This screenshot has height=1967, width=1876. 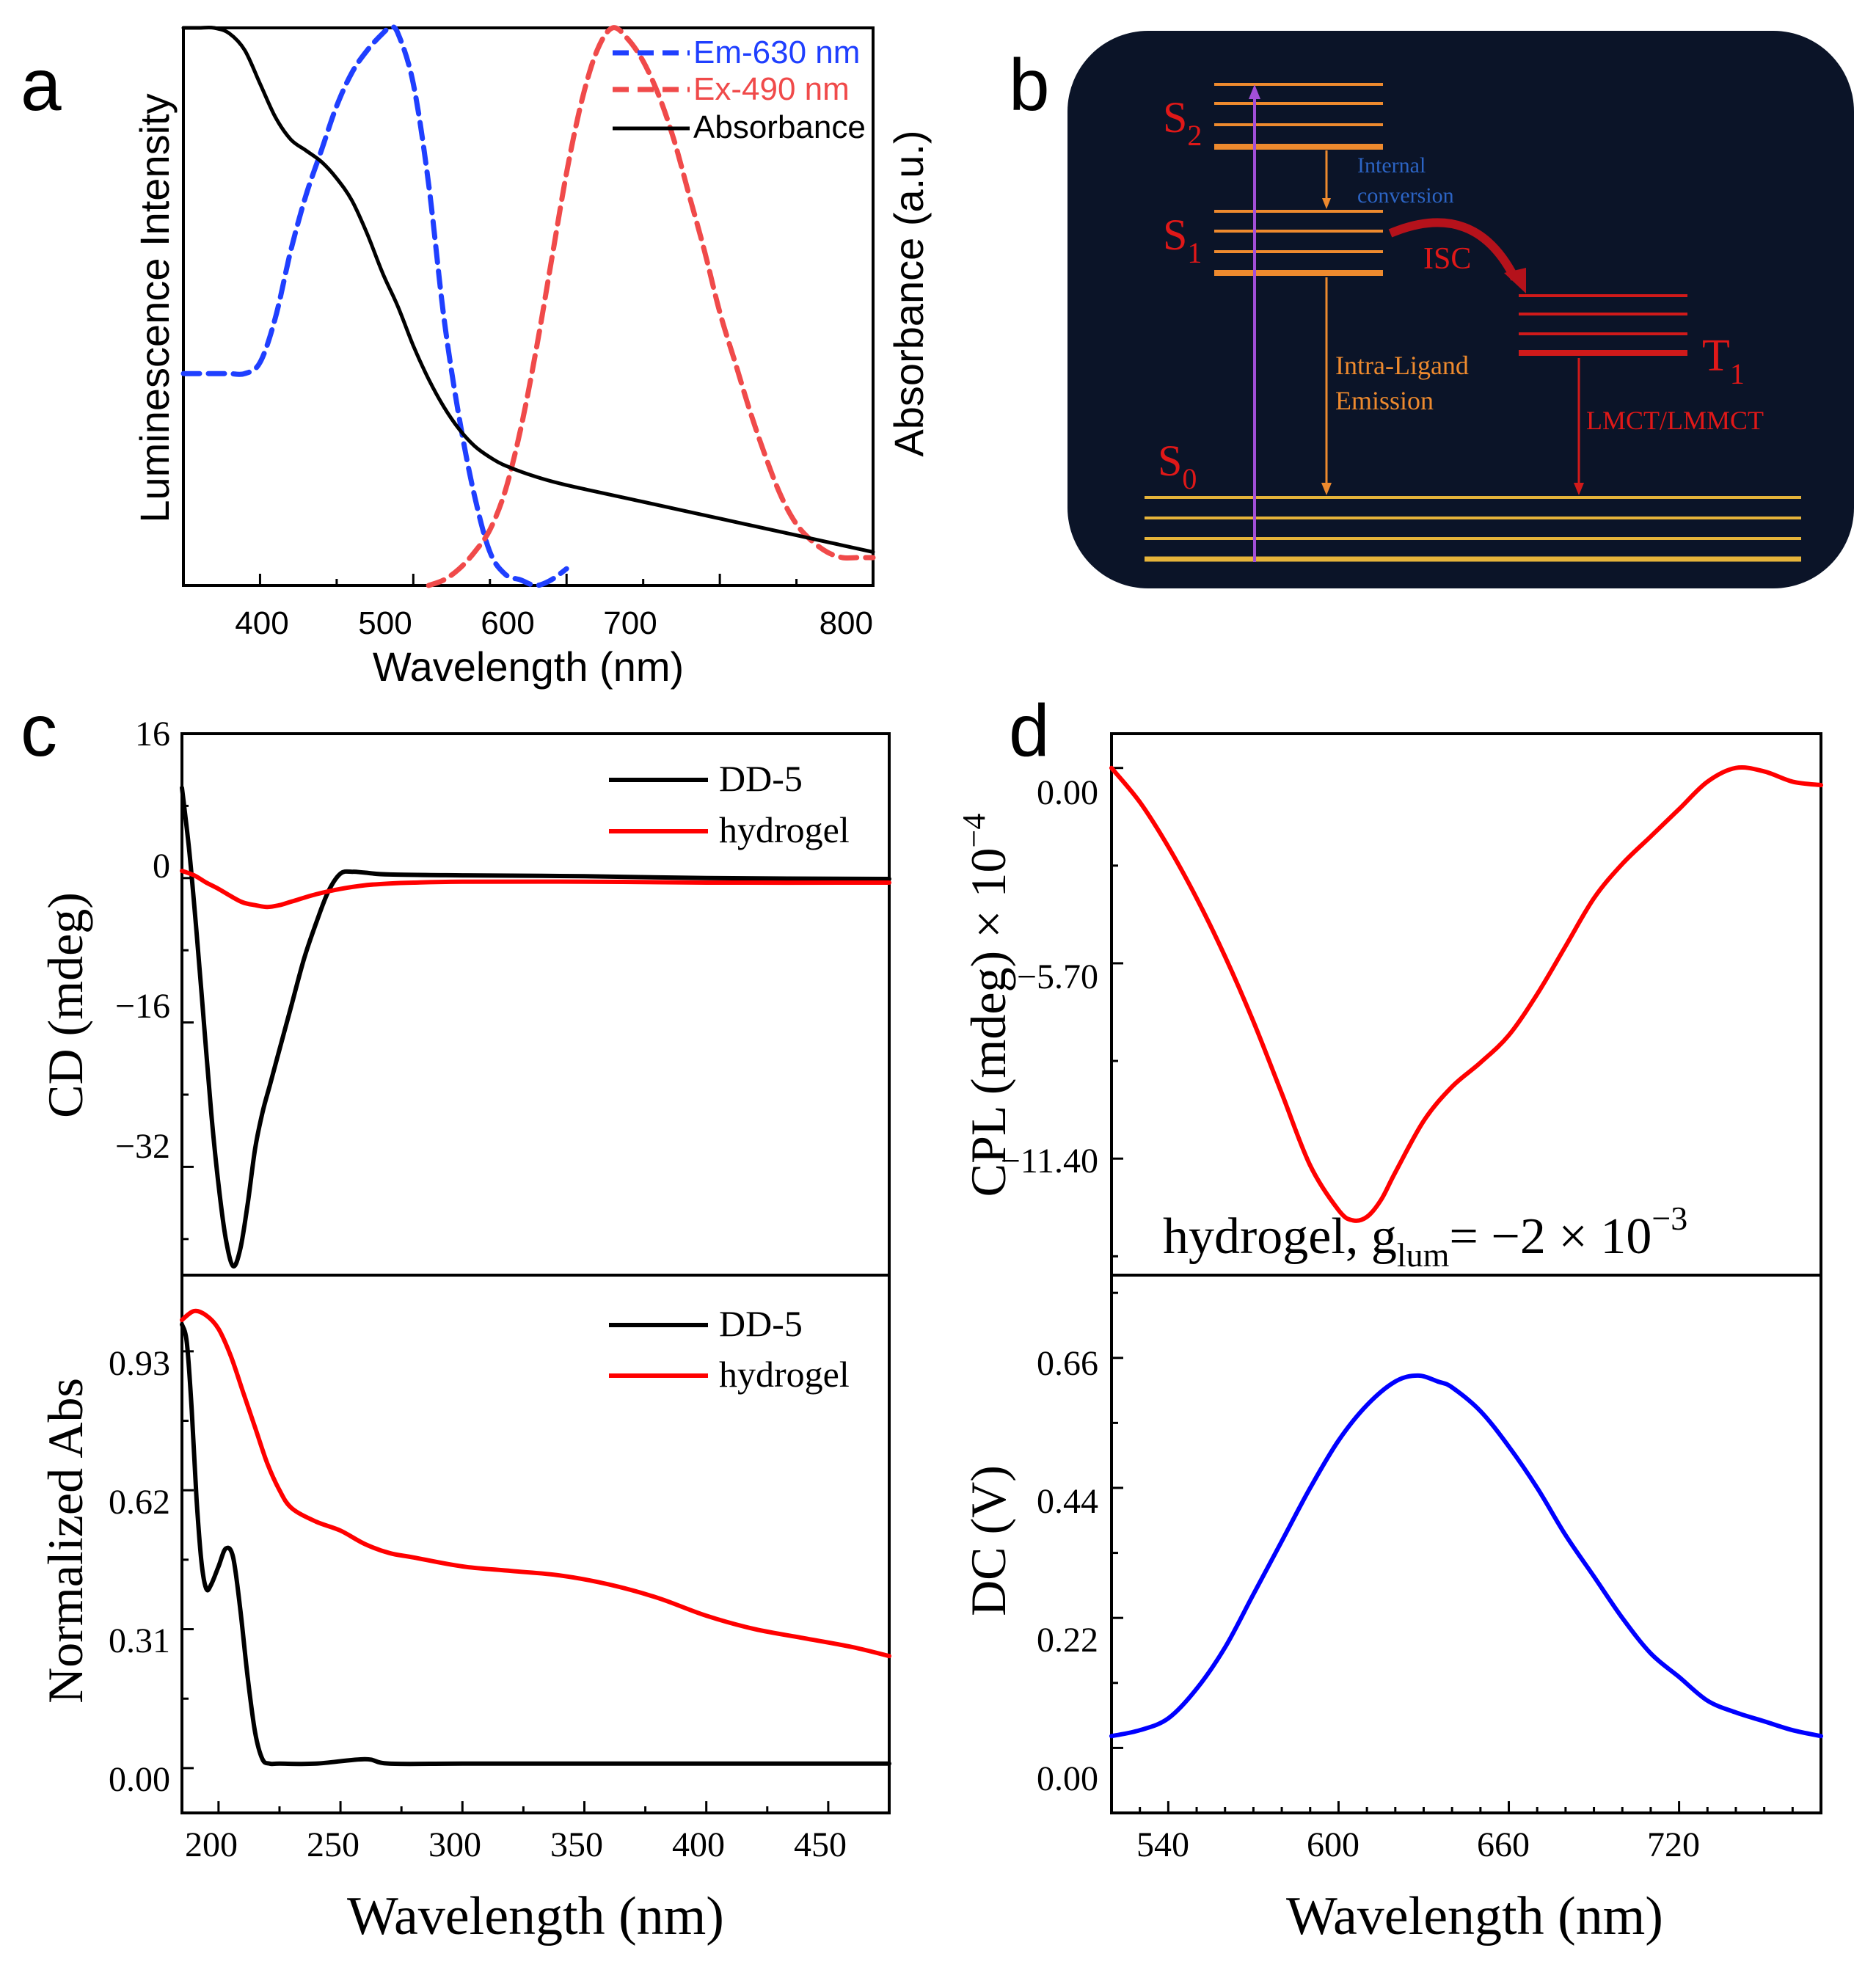 I want to click on panel-b: b, so click(x=1432, y=309).